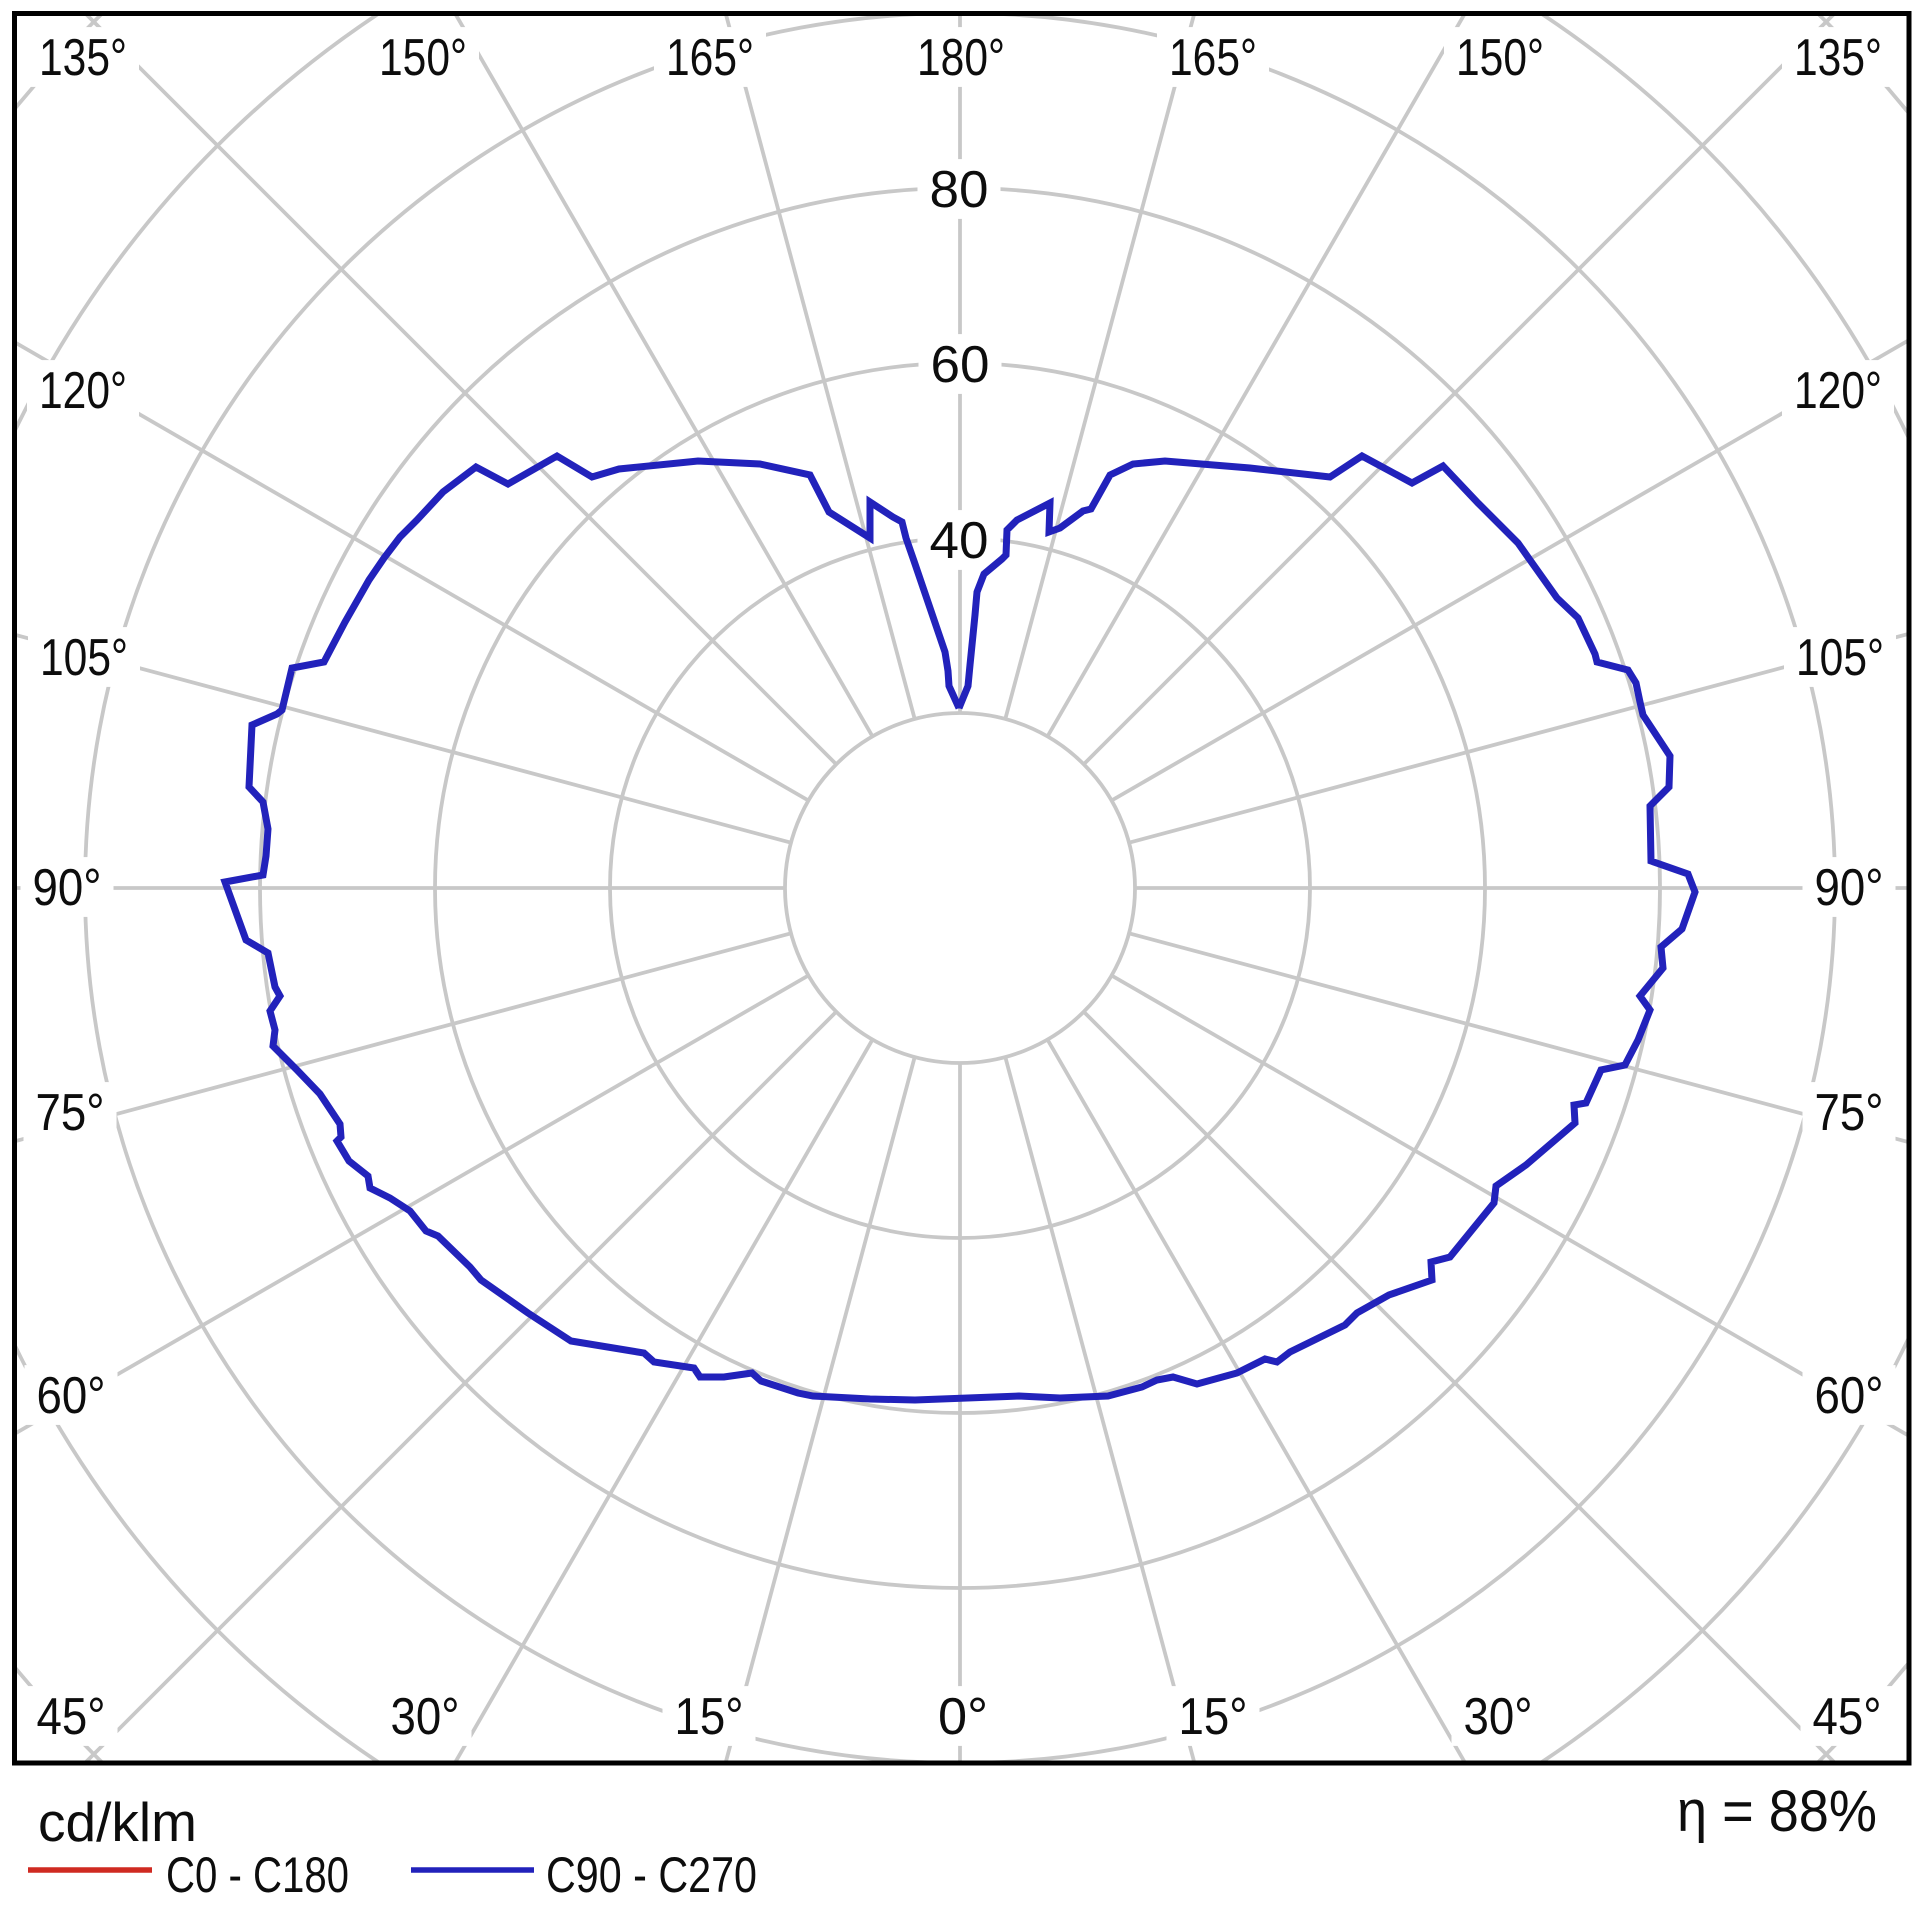 Image resolution: width=1920 pixels, height=1920 pixels. Describe the element at coordinates (257, 1875) in the screenshot. I see `svg-text: C0 - C180` at that location.